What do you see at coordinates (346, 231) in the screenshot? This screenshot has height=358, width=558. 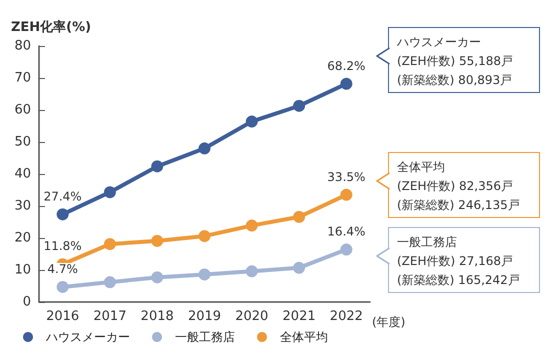 I see `data-label: 16.4%` at bounding box center [346, 231].